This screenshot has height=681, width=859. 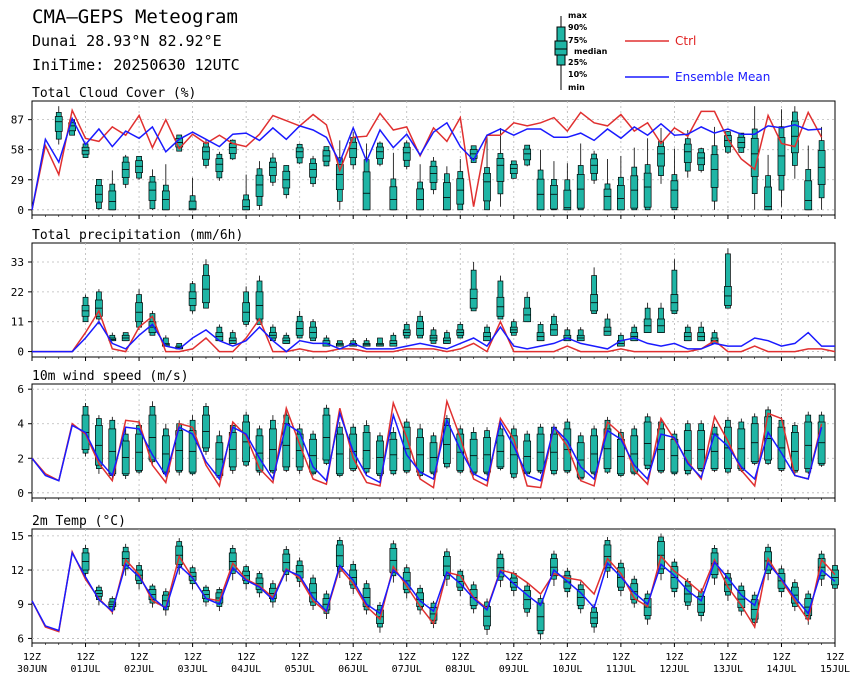 What do you see at coordinates (32, 669) in the screenshot?
I see `x-tick-label-date: 30JUN` at bounding box center [32, 669].